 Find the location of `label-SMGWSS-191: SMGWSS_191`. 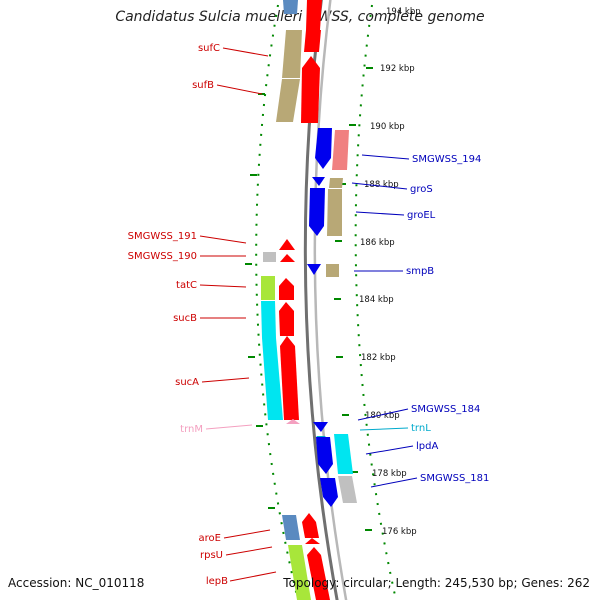

label-SMGWSS-191: SMGWSS_191 is located at coordinates (162, 236).